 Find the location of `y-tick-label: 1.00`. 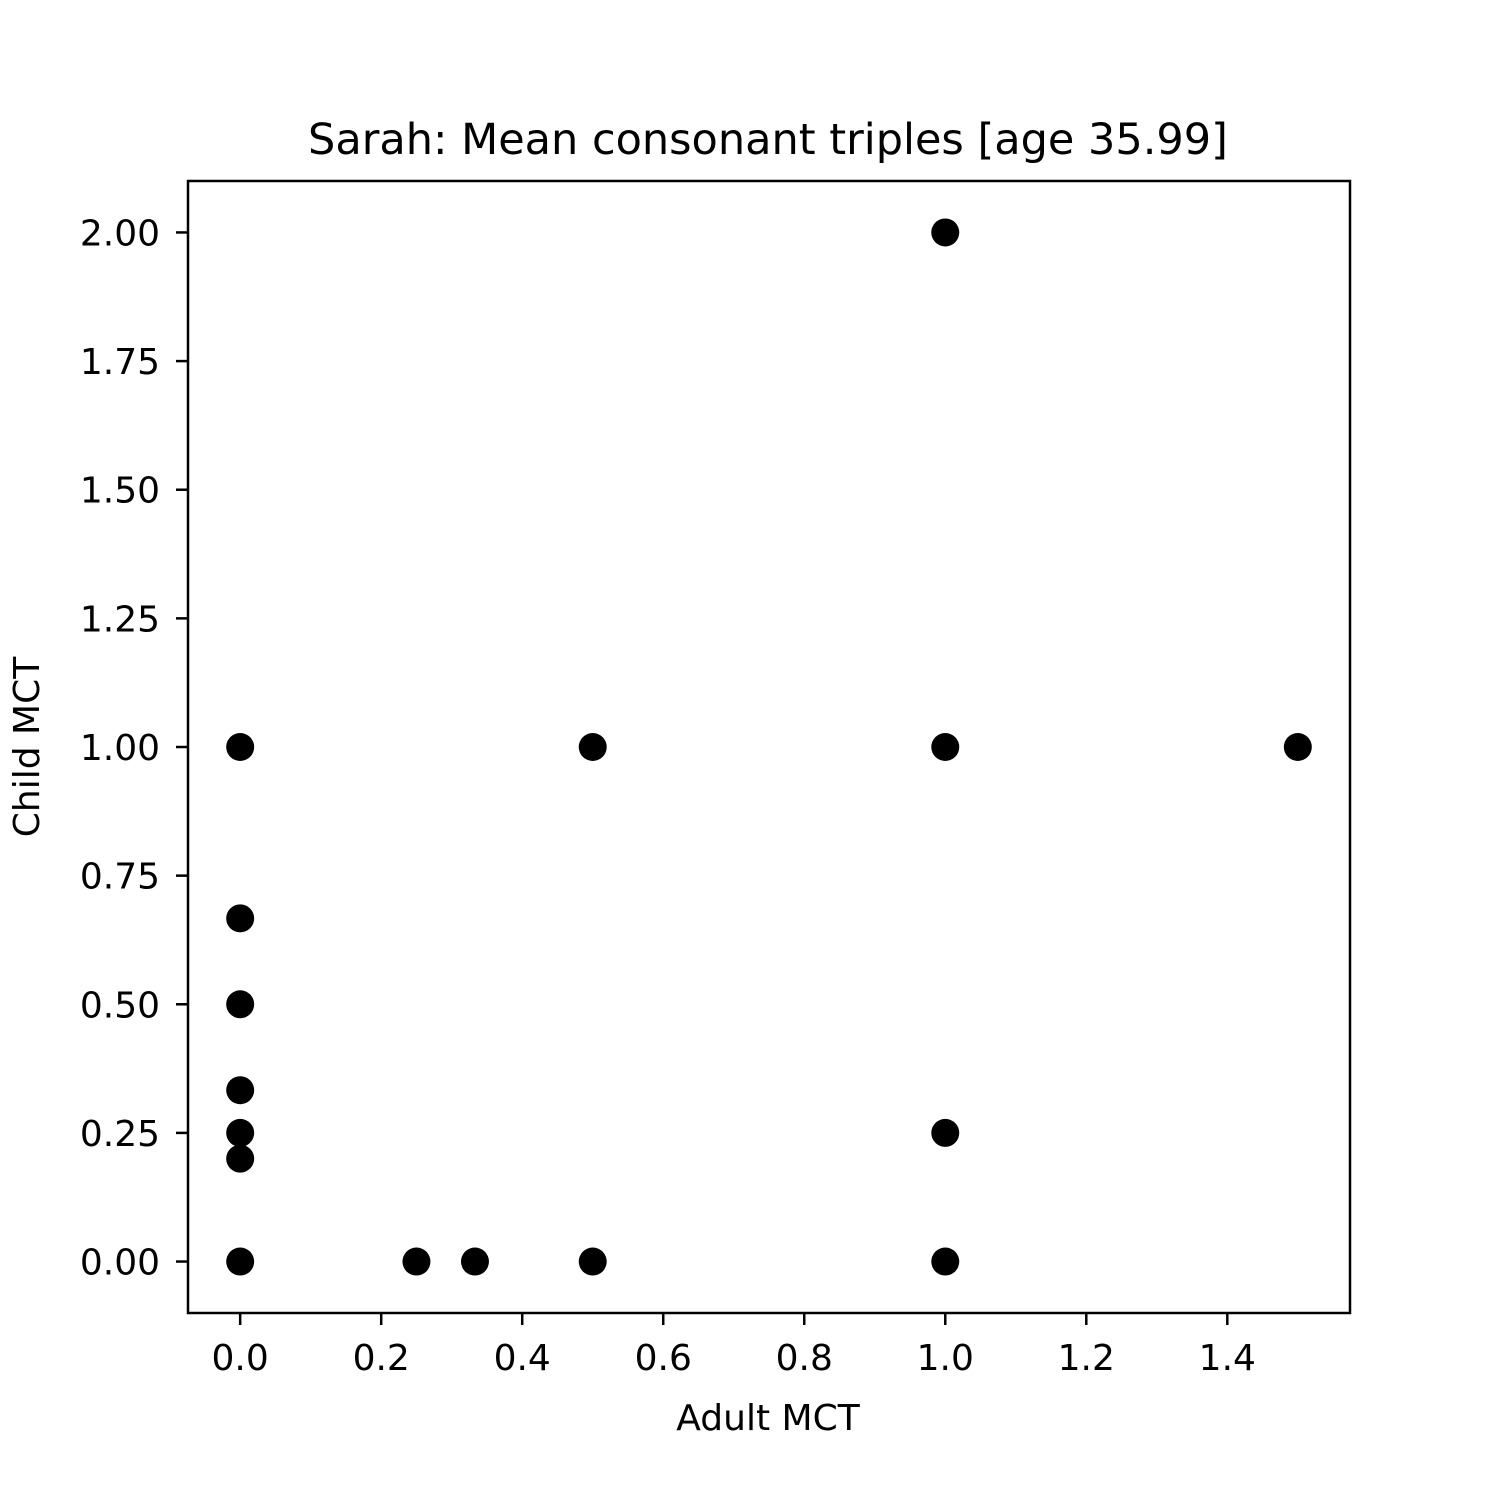

y-tick-label: 1.00 is located at coordinates (120, 748).